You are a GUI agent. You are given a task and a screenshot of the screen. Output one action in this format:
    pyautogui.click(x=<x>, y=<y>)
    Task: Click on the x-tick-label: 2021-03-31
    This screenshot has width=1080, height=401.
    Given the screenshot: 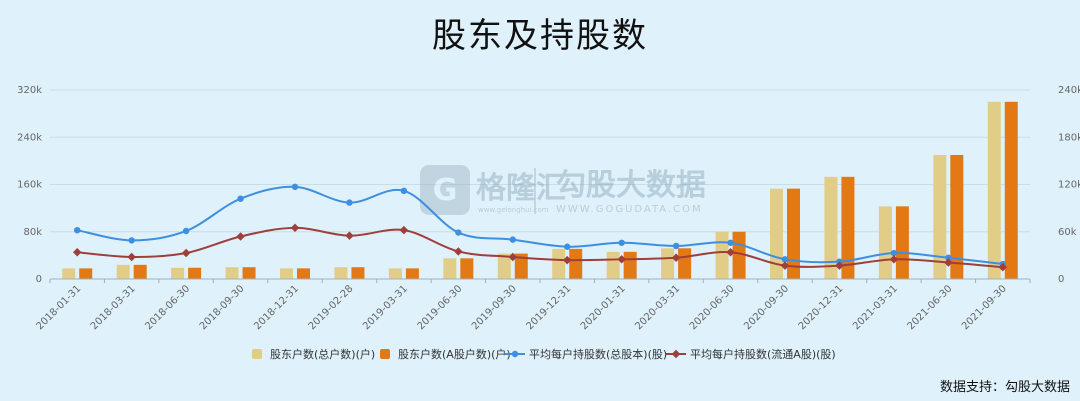 What is the action you would take?
    pyautogui.click(x=875, y=307)
    